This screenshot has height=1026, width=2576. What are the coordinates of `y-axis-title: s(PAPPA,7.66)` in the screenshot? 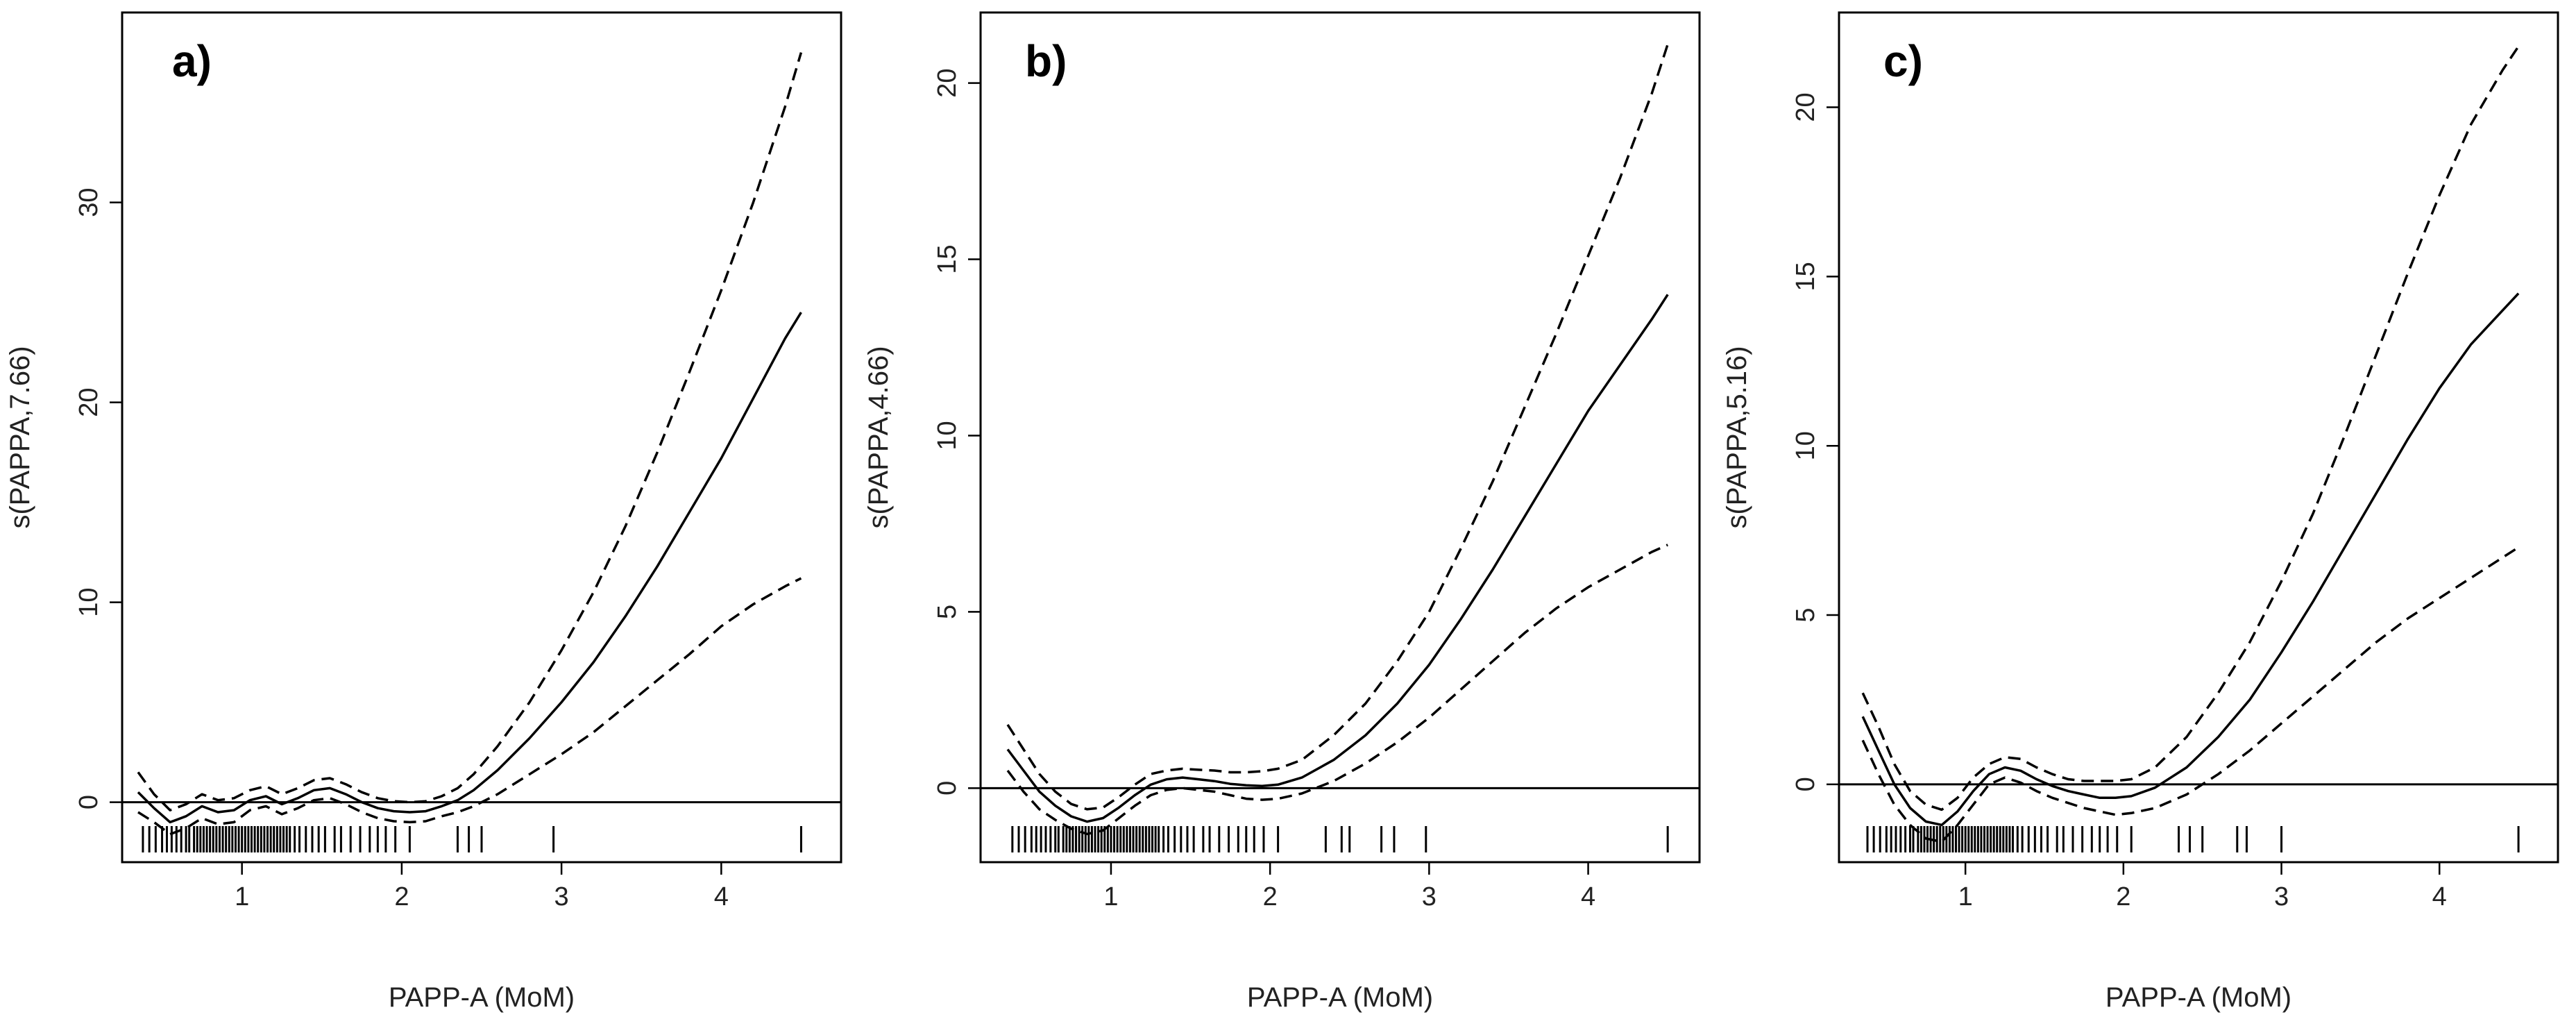 It's located at (20, 437).